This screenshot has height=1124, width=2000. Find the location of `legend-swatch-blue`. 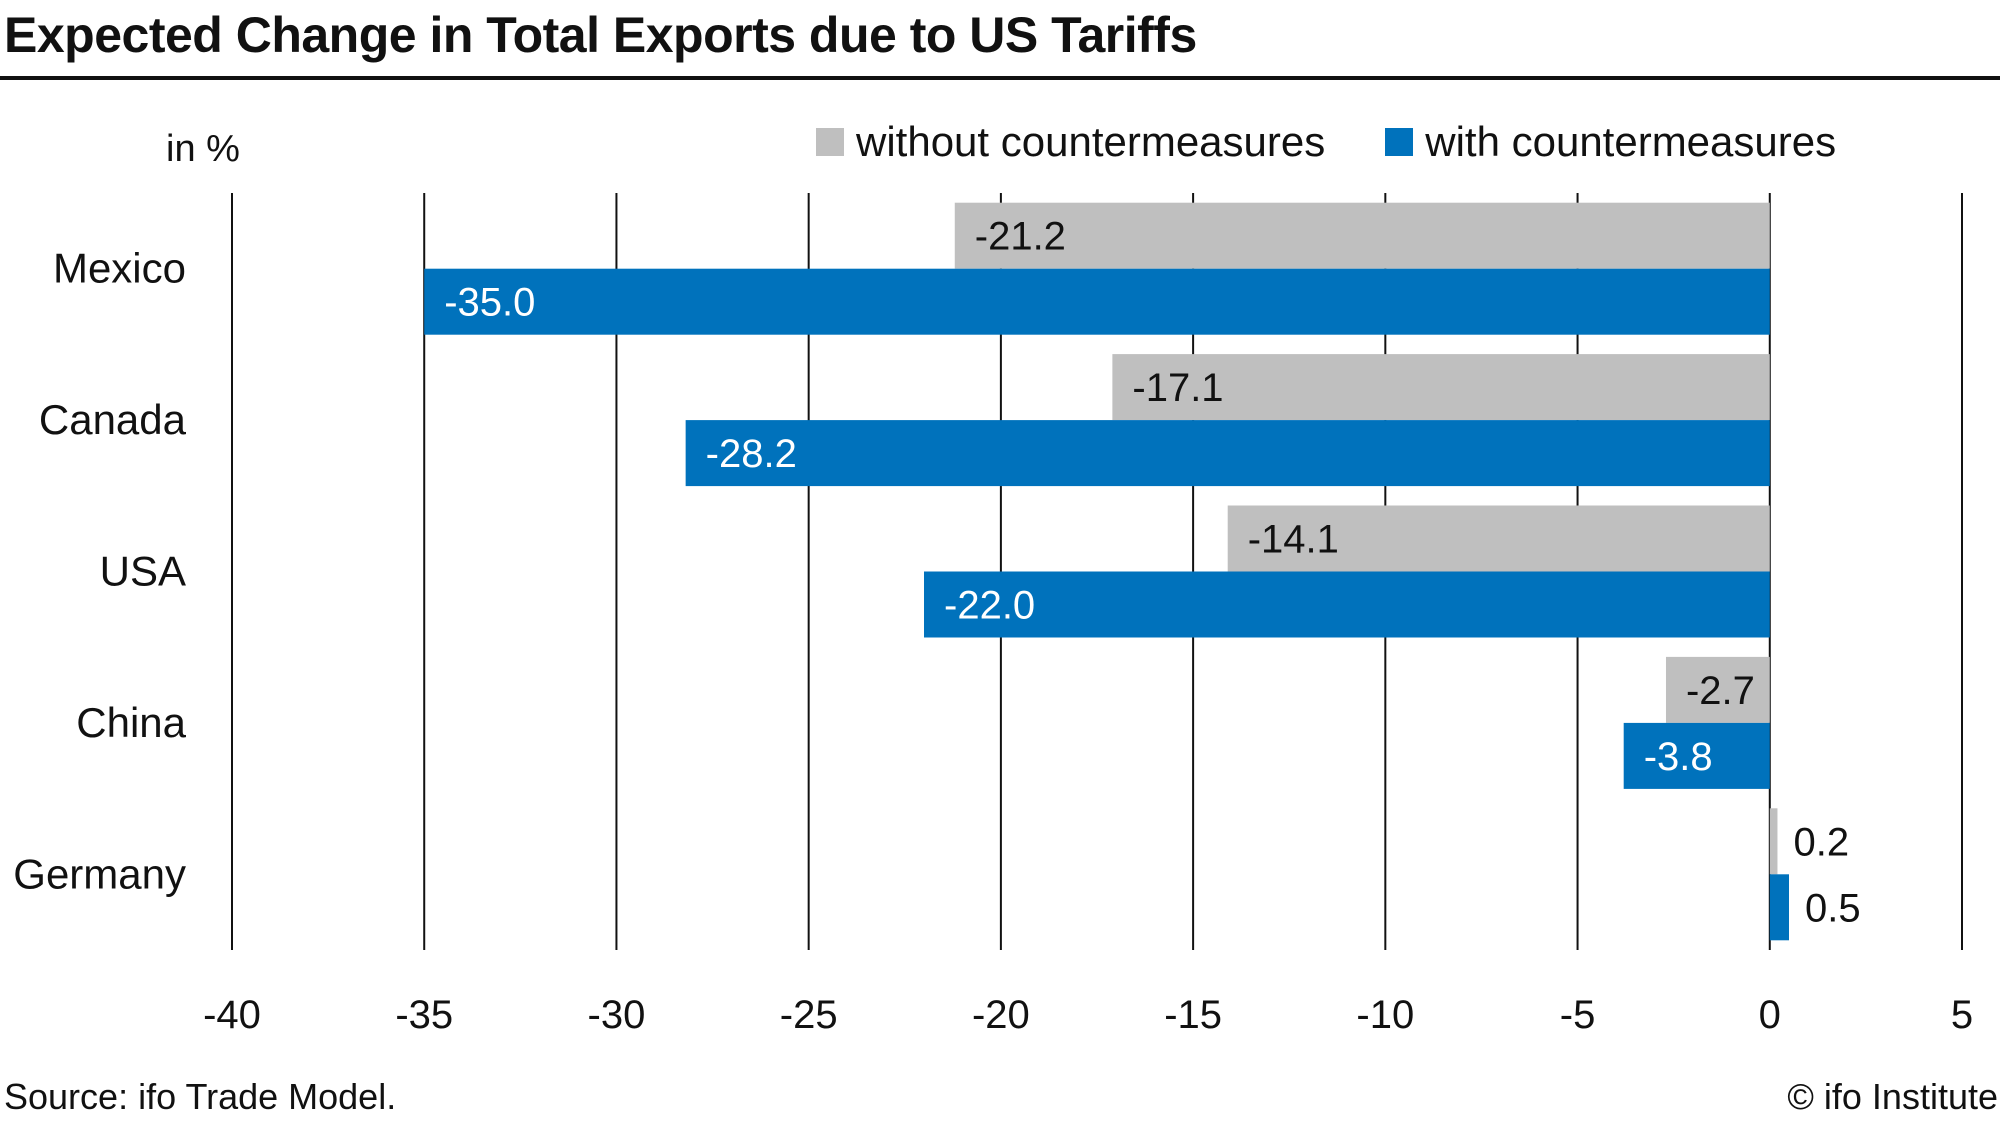

legend-swatch-blue is located at coordinates (1399, 142).